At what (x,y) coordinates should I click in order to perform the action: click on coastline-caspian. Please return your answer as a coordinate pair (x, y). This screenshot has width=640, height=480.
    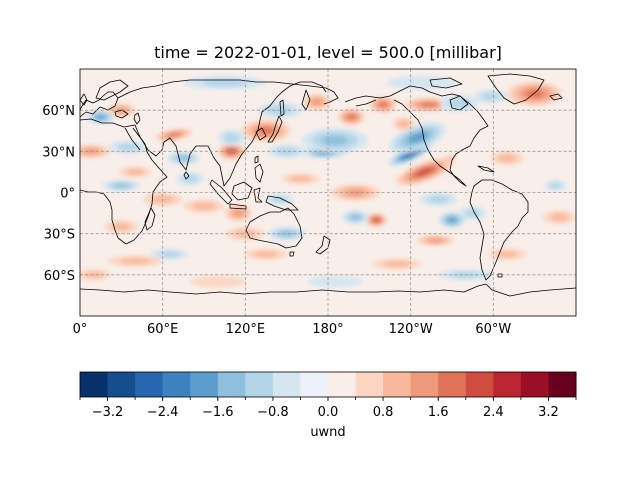
    Looking at the image, I should click on (137, 118).